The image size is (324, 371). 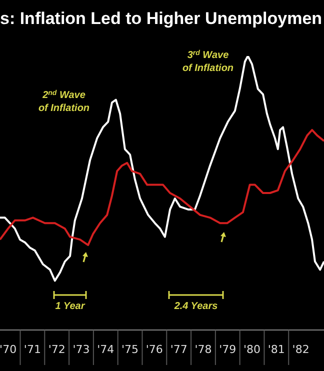 What do you see at coordinates (252, 349) in the screenshot?
I see `x-tick-label: '80` at bounding box center [252, 349].